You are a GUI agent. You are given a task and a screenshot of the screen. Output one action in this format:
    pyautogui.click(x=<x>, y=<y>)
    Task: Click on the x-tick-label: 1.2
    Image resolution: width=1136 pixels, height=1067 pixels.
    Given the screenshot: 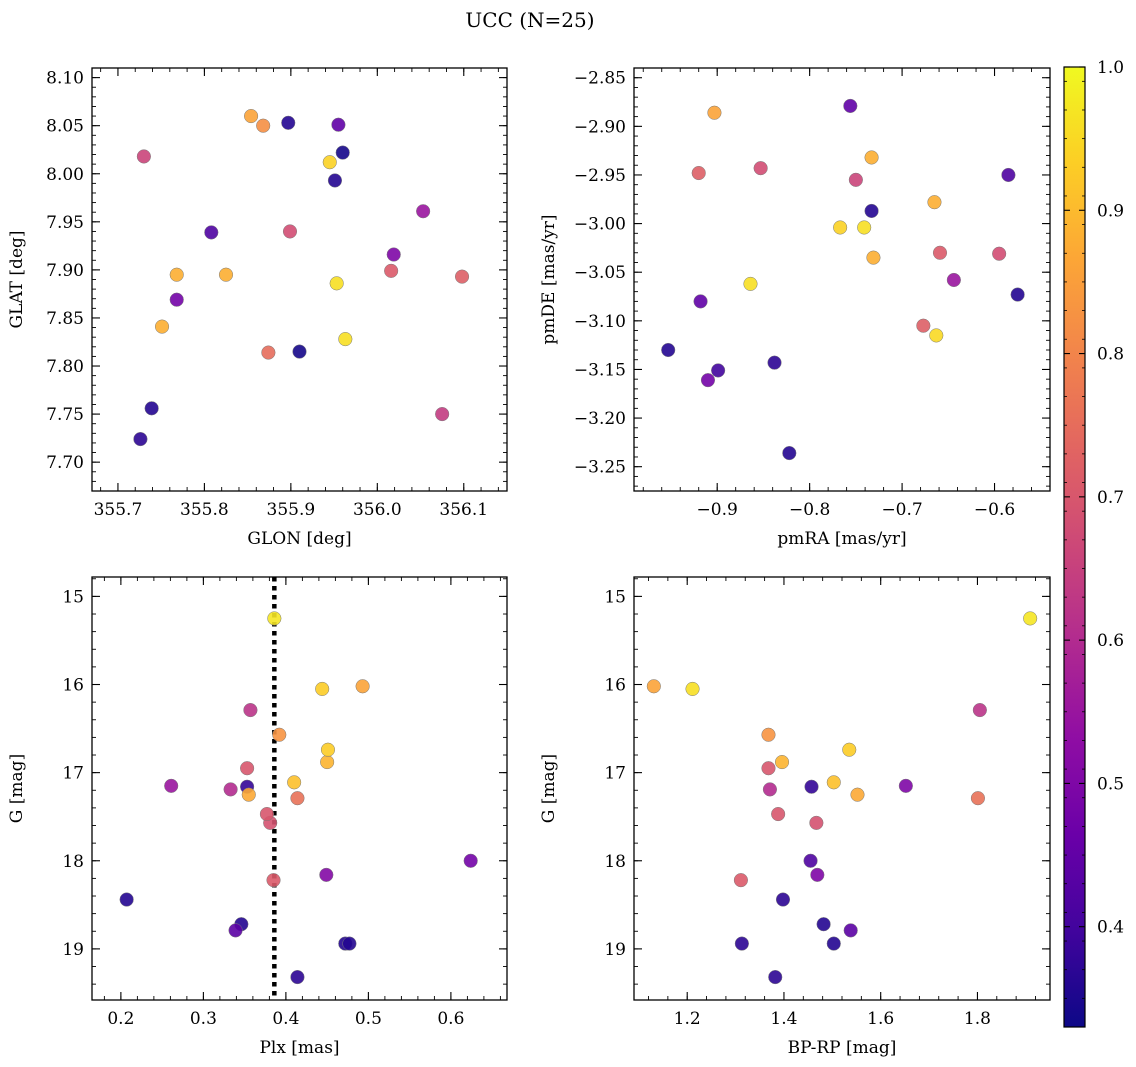 What is the action you would take?
    pyautogui.click(x=687, y=1019)
    